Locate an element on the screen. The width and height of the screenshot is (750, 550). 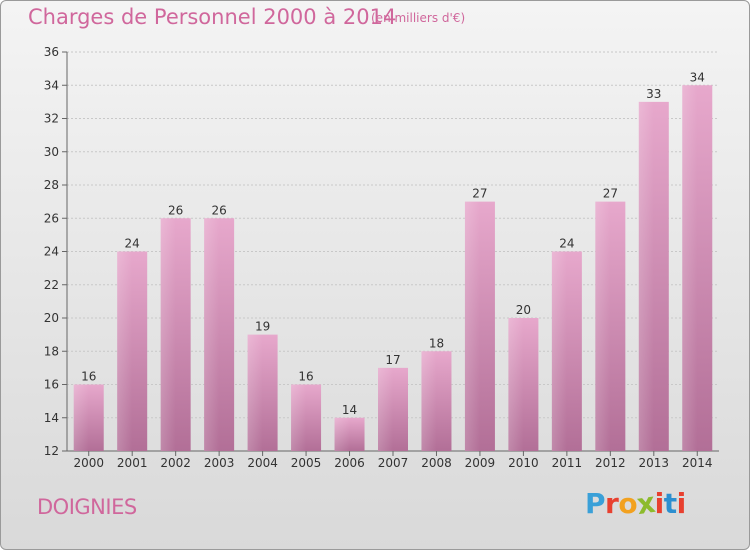
x-tick-label: 2000 is located at coordinates (88, 463).